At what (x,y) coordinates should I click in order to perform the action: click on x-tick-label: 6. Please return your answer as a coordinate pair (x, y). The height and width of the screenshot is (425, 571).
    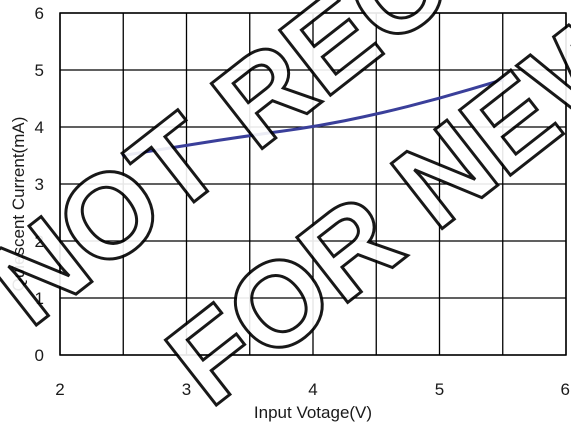
    Looking at the image, I should click on (565, 389).